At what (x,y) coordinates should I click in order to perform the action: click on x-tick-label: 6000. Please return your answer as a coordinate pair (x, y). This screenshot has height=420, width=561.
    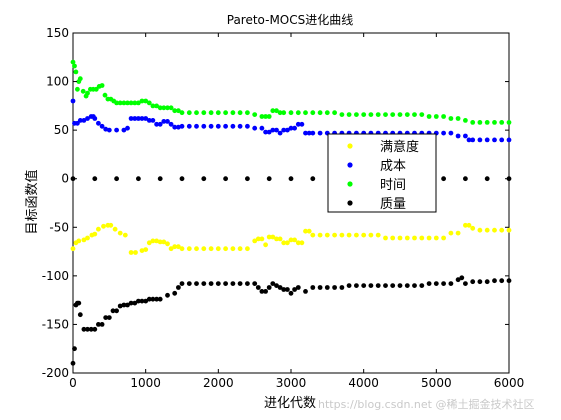
    Looking at the image, I should click on (509, 383).